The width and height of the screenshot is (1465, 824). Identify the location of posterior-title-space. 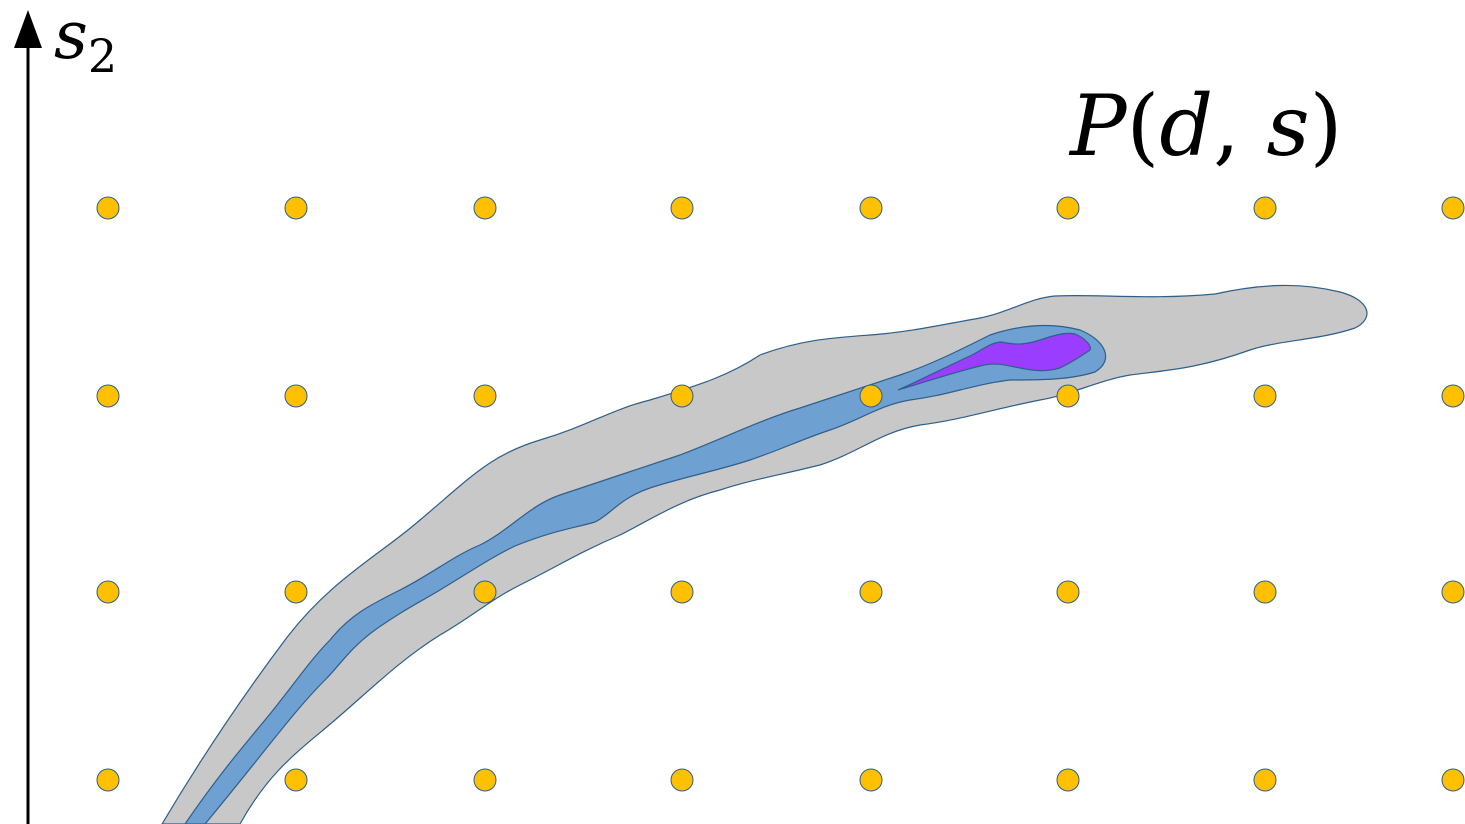
(1253, 126).